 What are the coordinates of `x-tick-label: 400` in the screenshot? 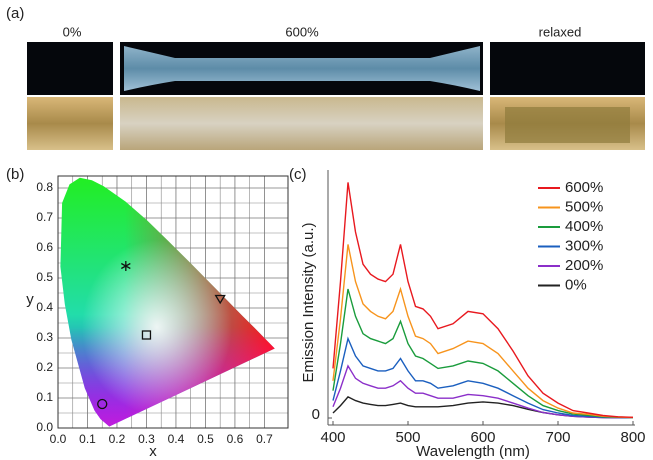 It's located at (332, 437).